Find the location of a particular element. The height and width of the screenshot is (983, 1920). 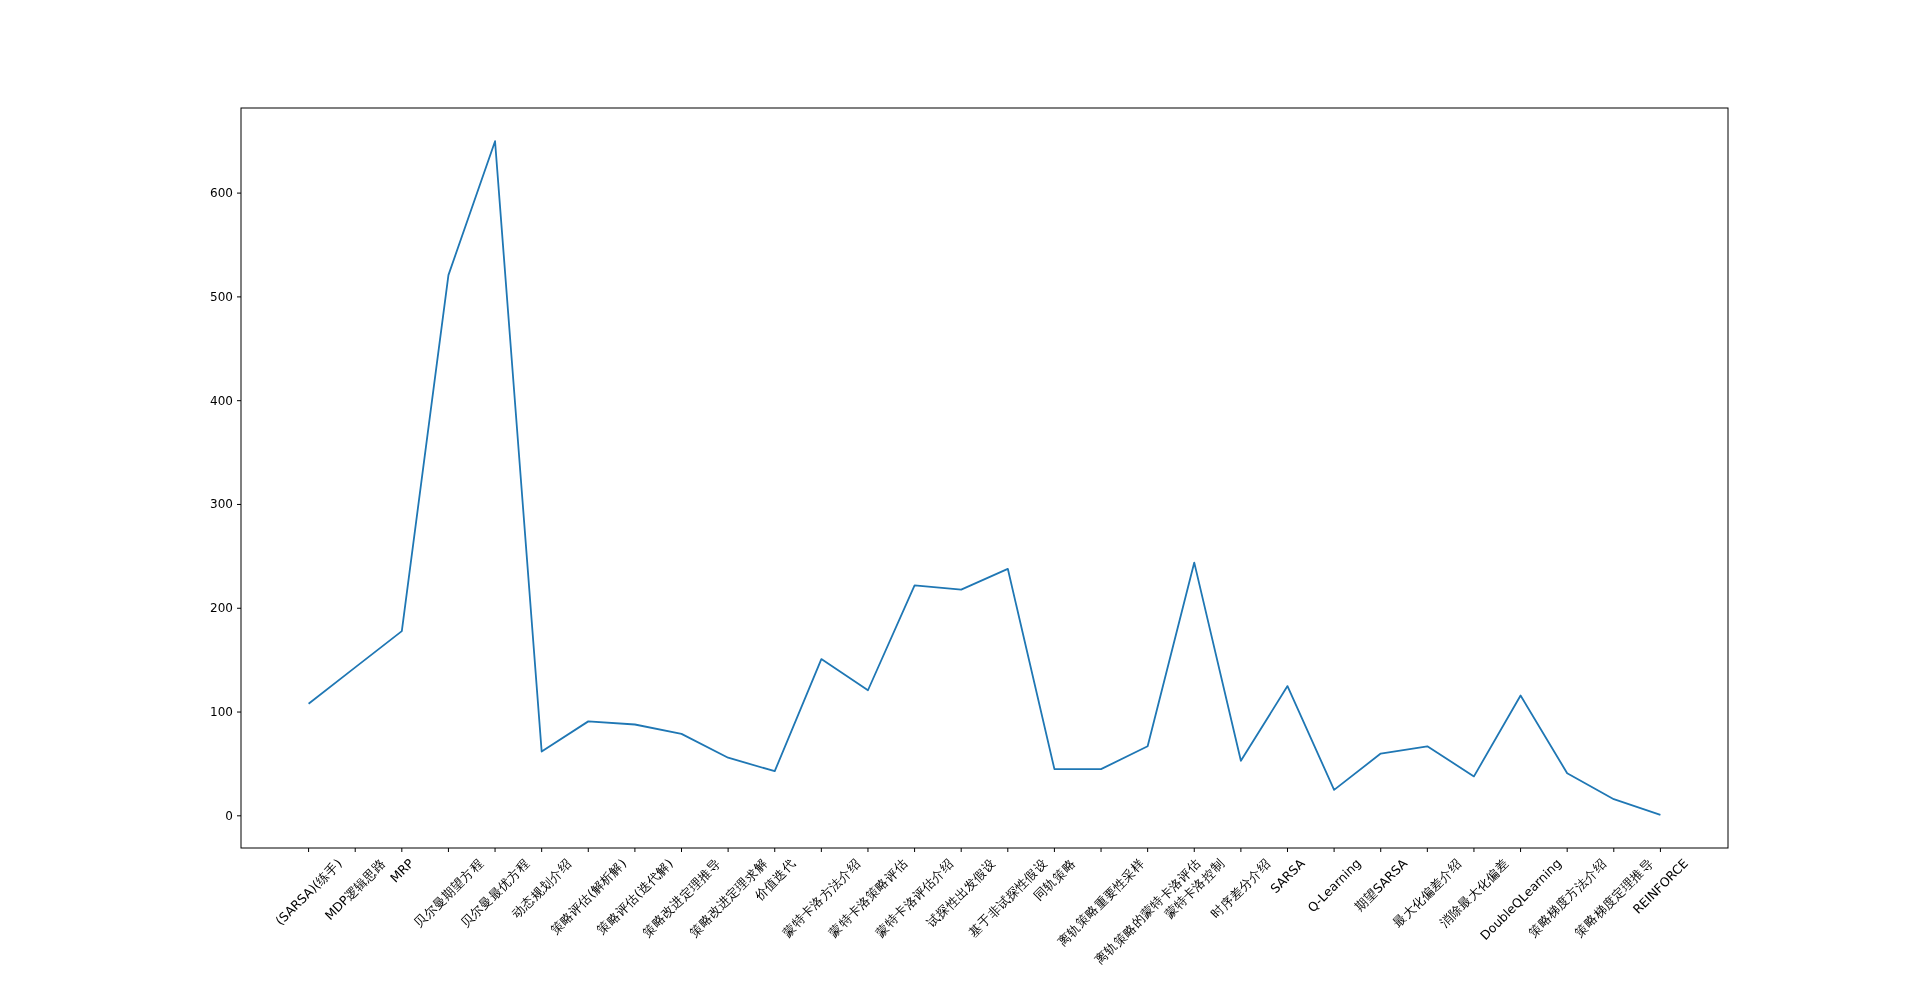

y-tick-label: 600 is located at coordinates (221, 193).